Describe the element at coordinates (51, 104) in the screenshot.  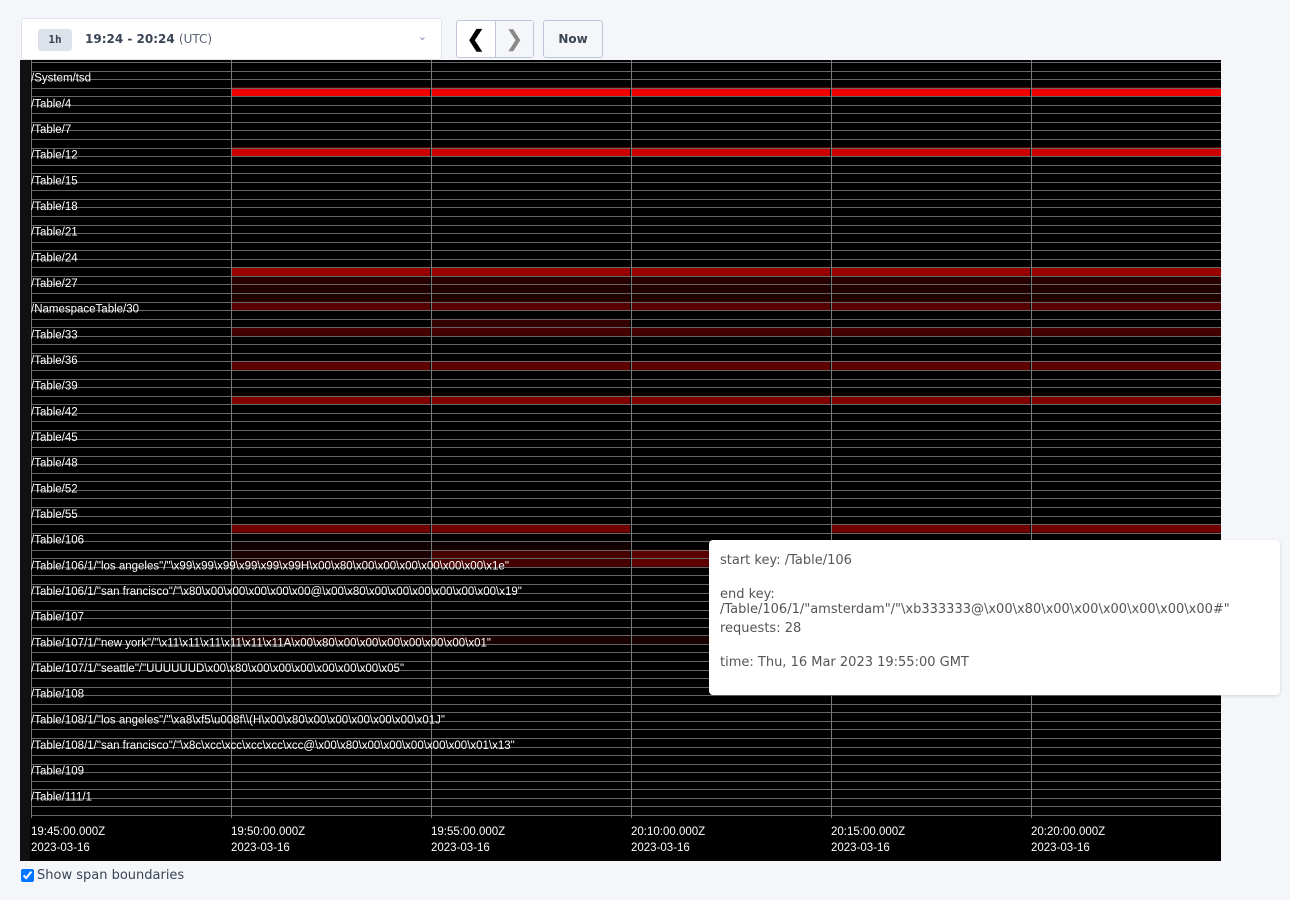
I see `key-label: /Table/4` at that location.